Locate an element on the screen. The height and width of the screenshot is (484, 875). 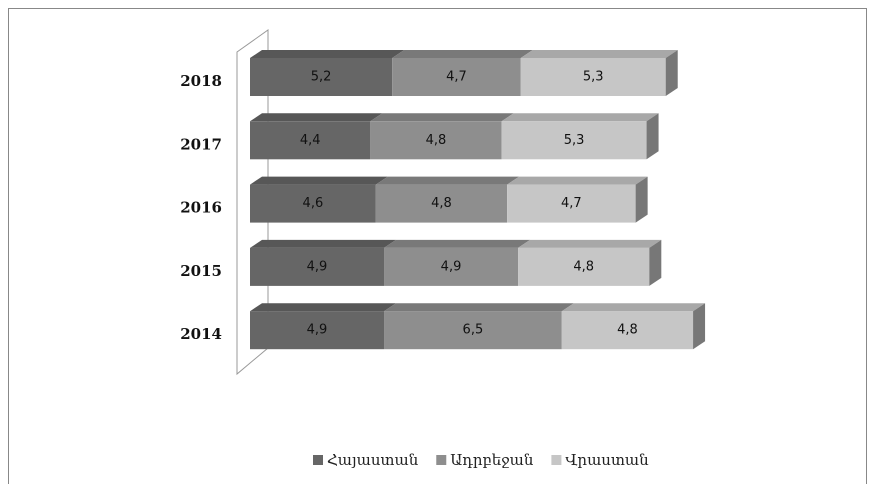
legend-label: Հայաստան is located at coordinates (373, 460).